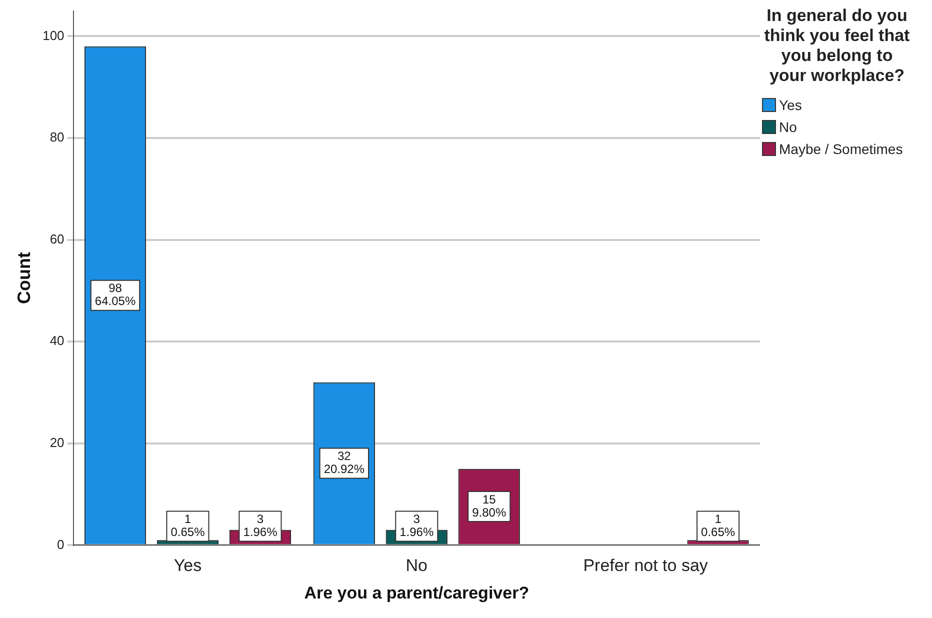 This screenshot has height=618, width=932. I want to click on x-tick-label: No, so click(417, 566).